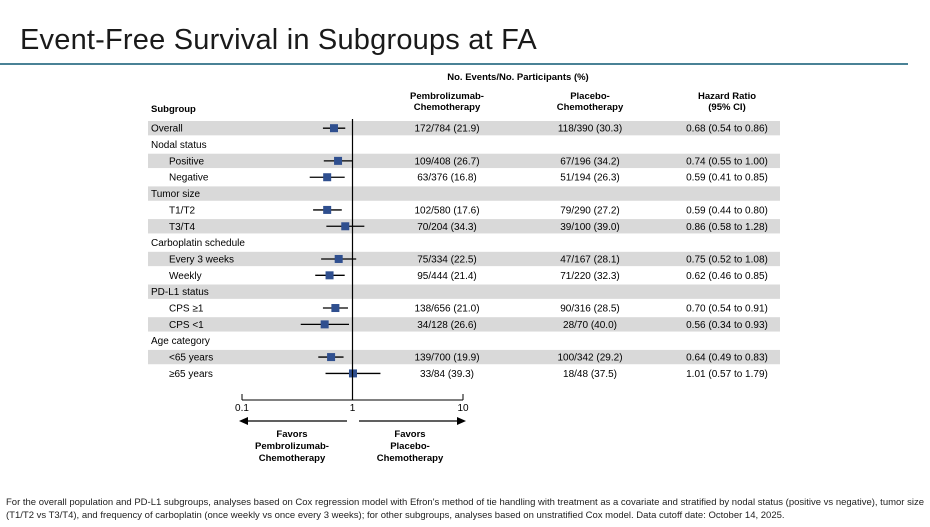 This screenshot has width=930, height=527. What do you see at coordinates (447, 276) in the screenshot?
I see `arm1-events: 95/444 (21.4)` at bounding box center [447, 276].